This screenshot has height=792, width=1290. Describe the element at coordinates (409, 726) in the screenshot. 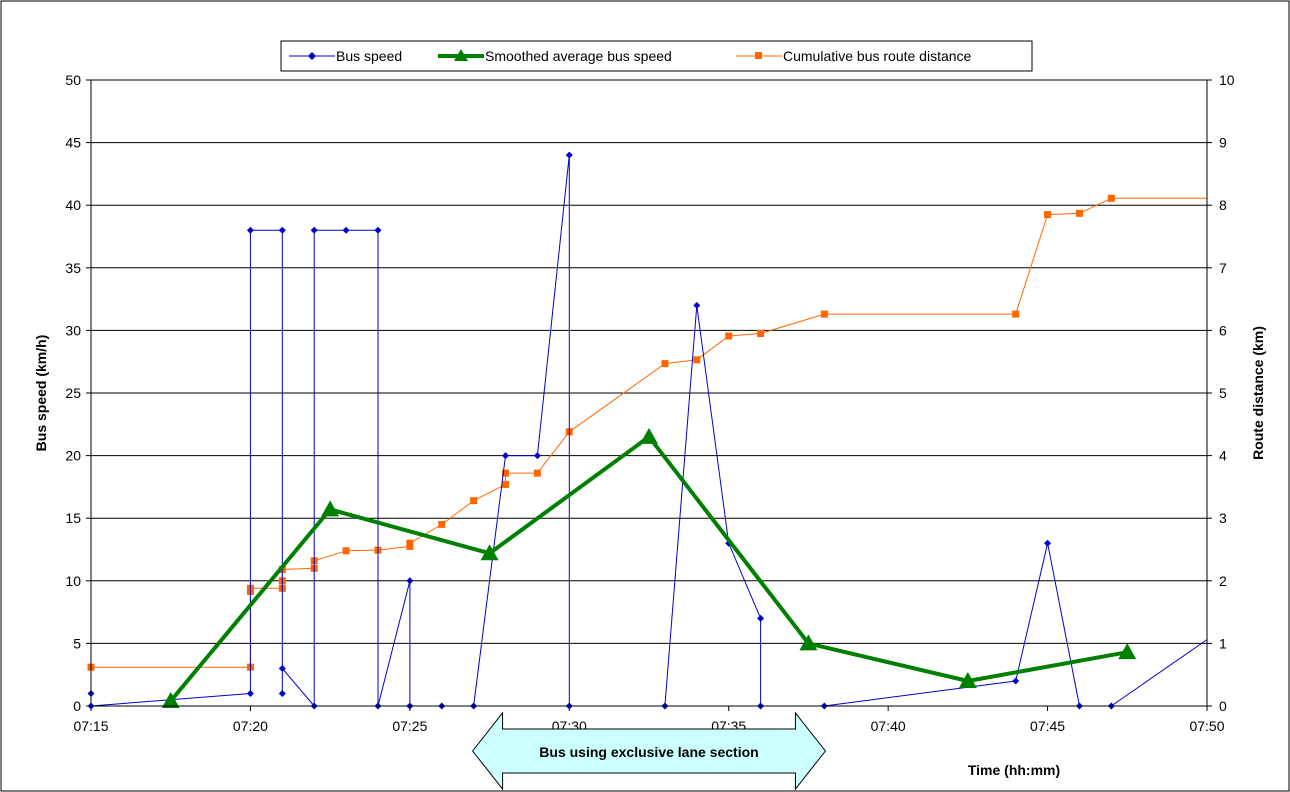

I see `x-tick-label: 07:25` at that location.